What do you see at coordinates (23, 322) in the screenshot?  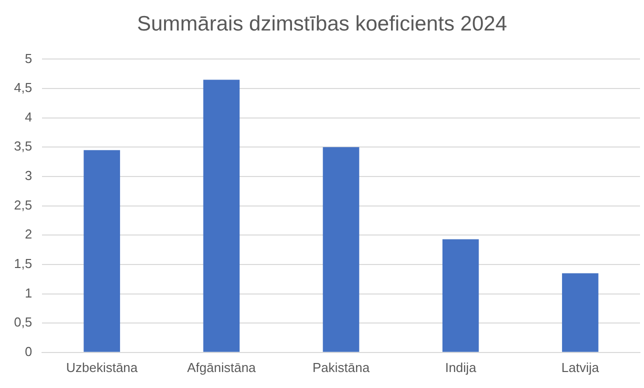 I see `y-tick-label: 0,5` at bounding box center [23, 322].